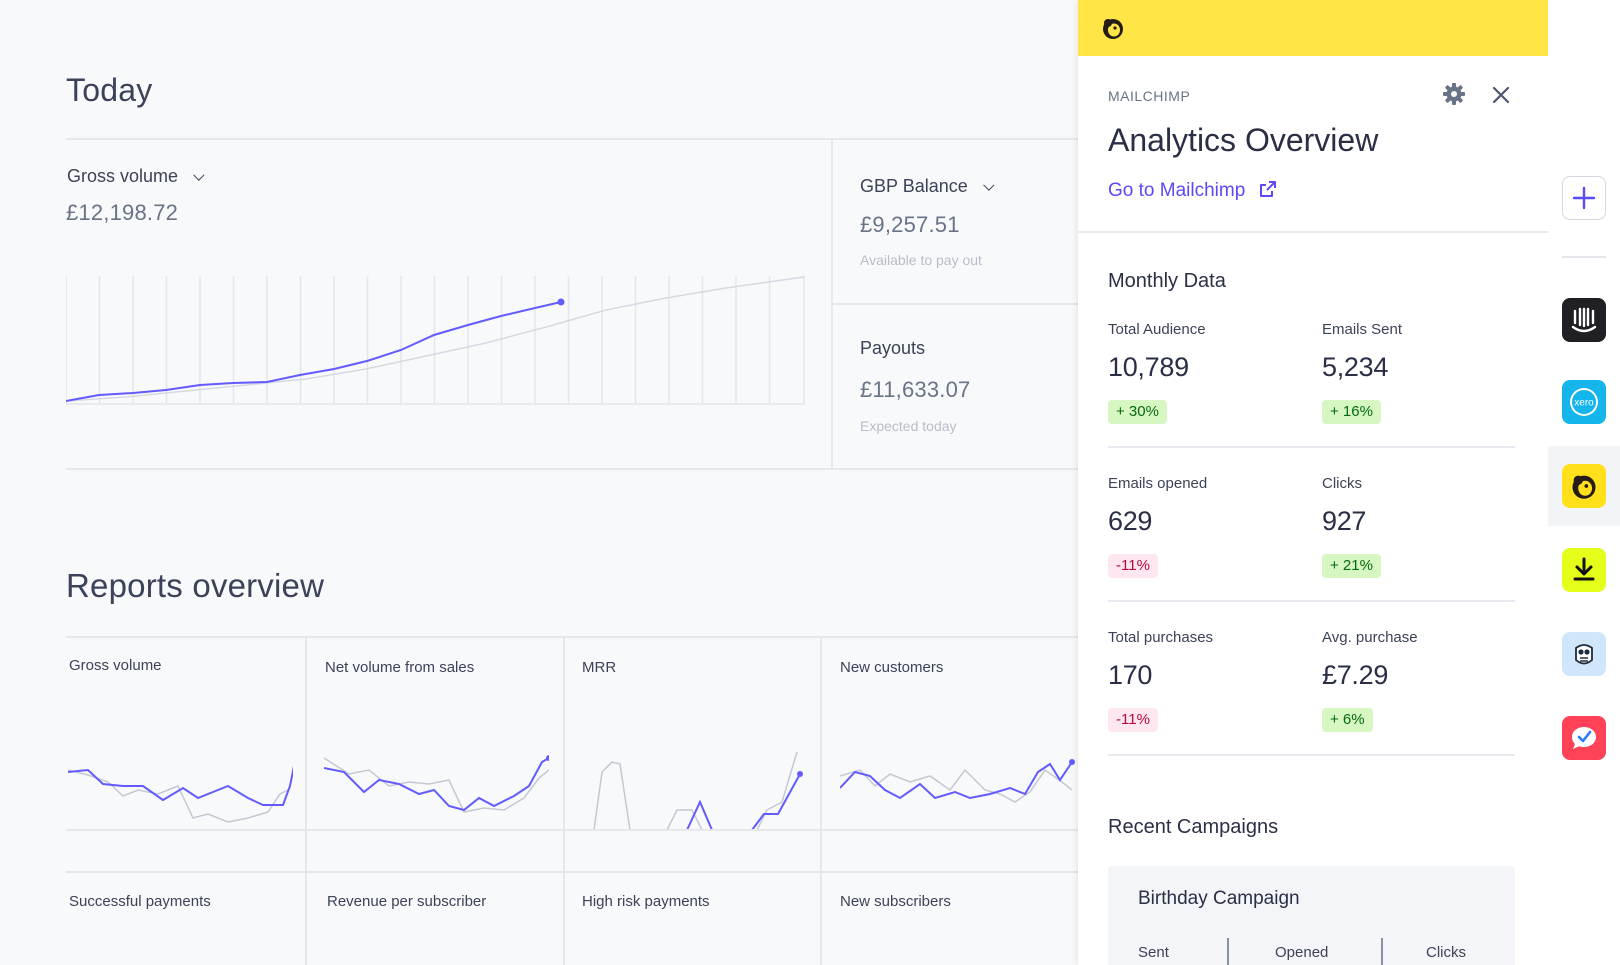 The height and width of the screenshot is (965, 1620). I want to click on mailchimp-icon, so click(1584, 487).